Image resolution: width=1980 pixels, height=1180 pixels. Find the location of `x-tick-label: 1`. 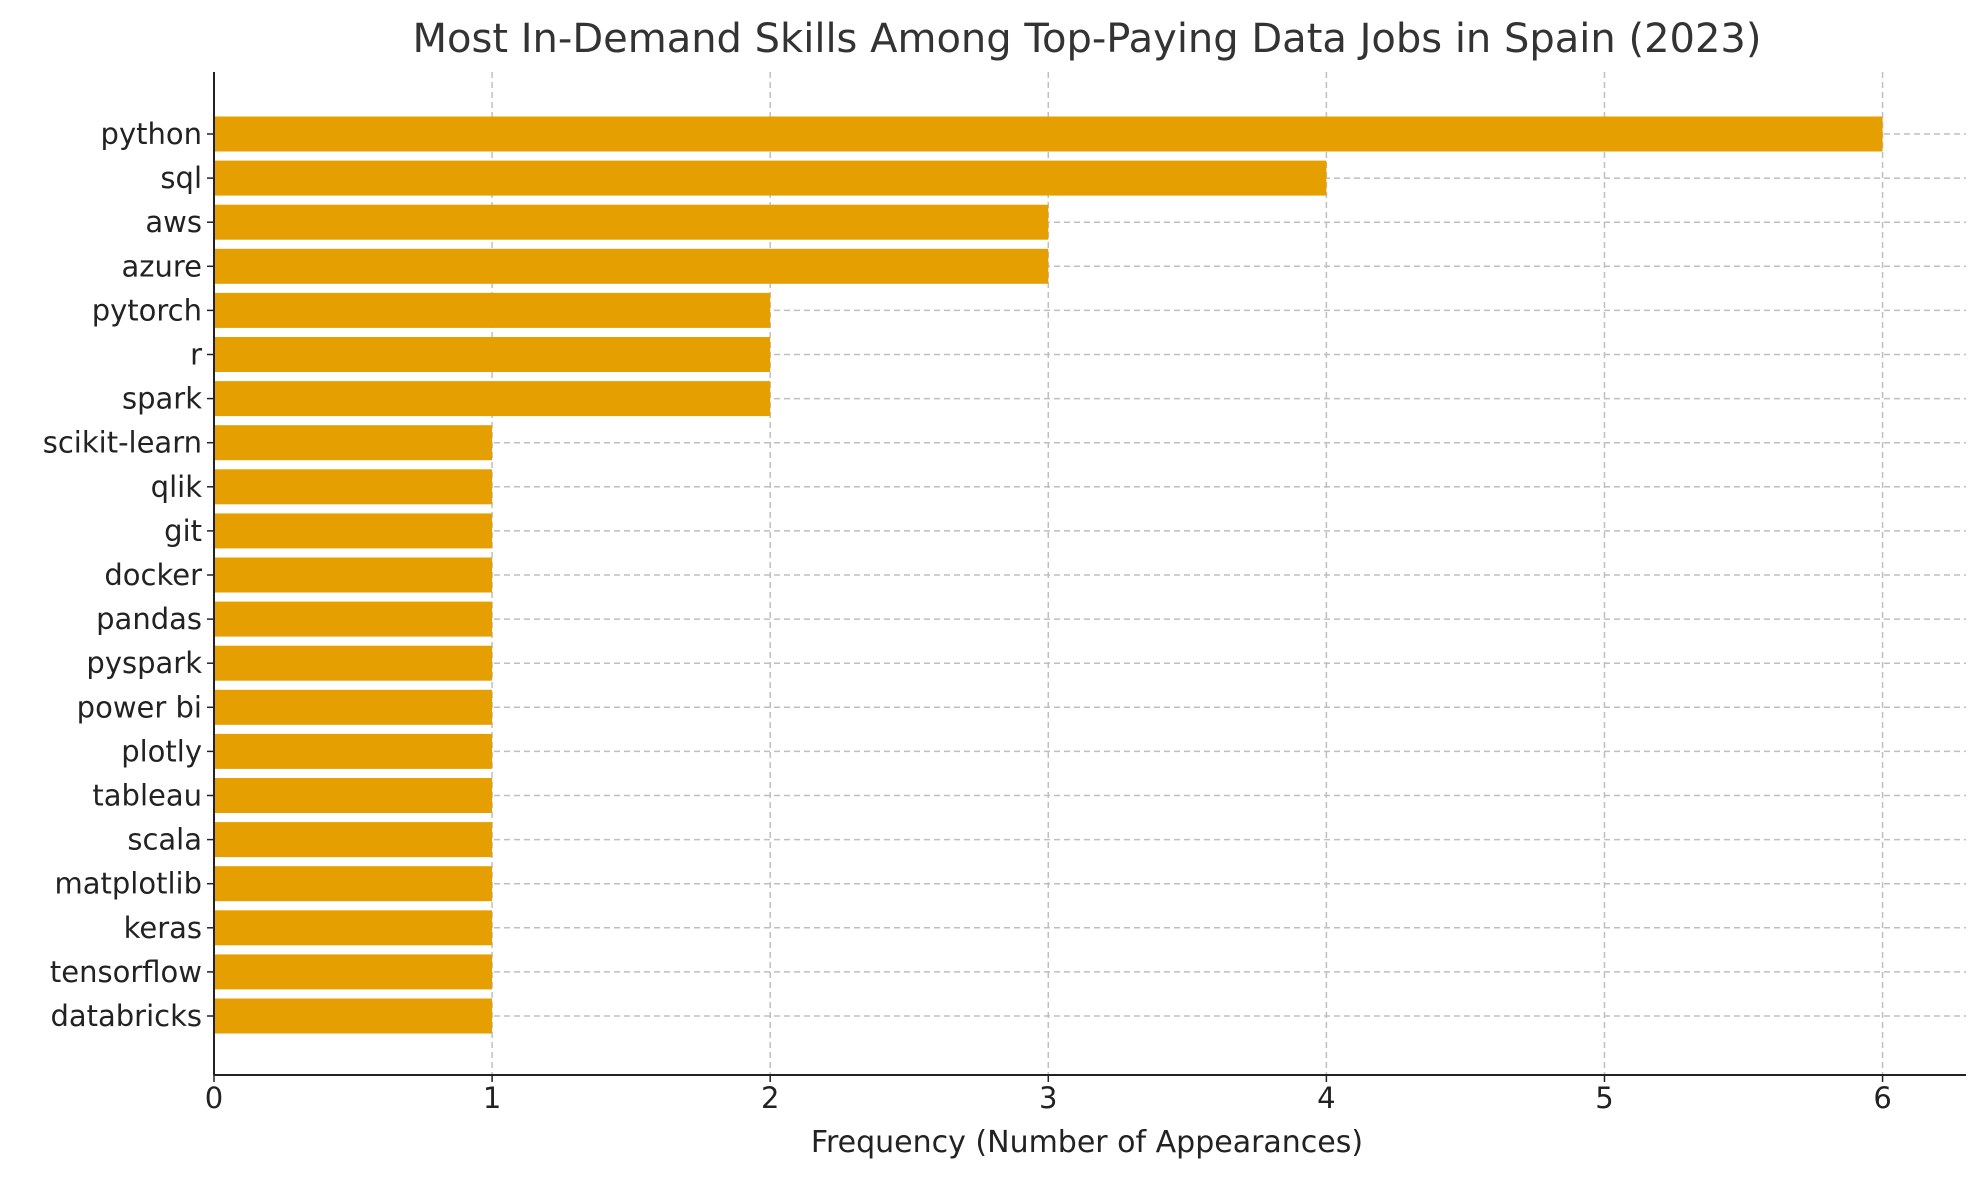

x-tick-label: 1 is located at coordinates (492, 1098).